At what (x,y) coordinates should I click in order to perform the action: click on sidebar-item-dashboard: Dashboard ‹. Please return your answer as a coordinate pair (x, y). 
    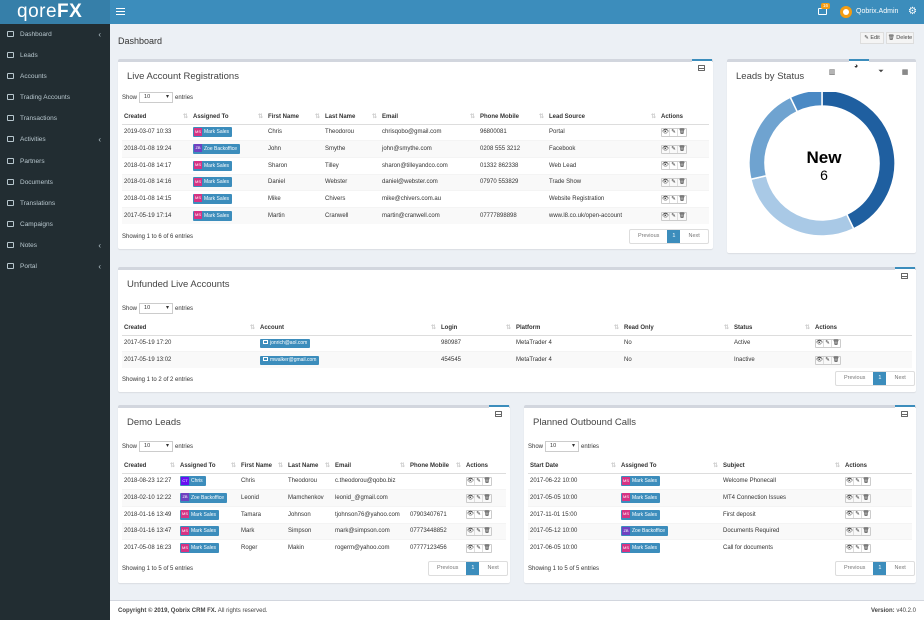
    Looking at the image, I should click on (55, 34).